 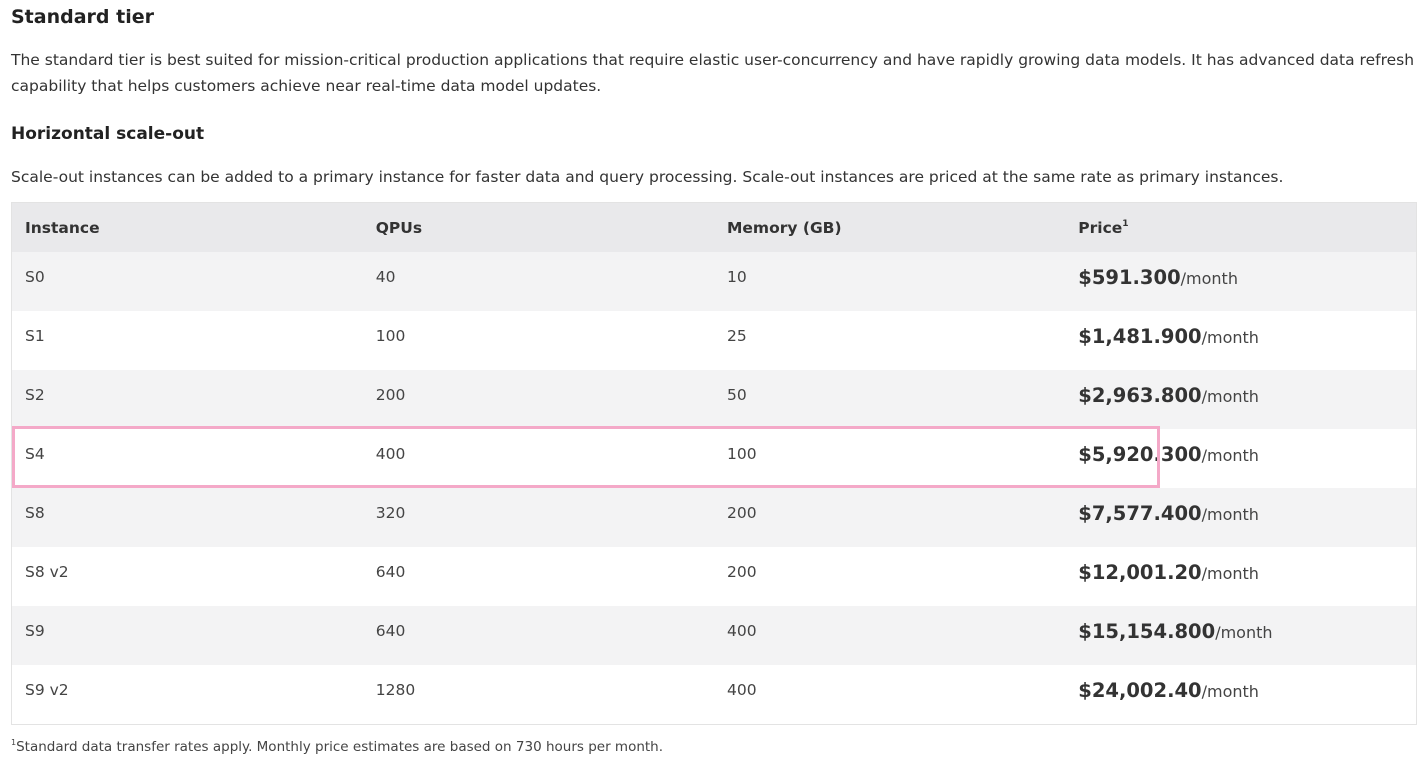 I want to click on table-cell: 320, so click(x=390, y=513).